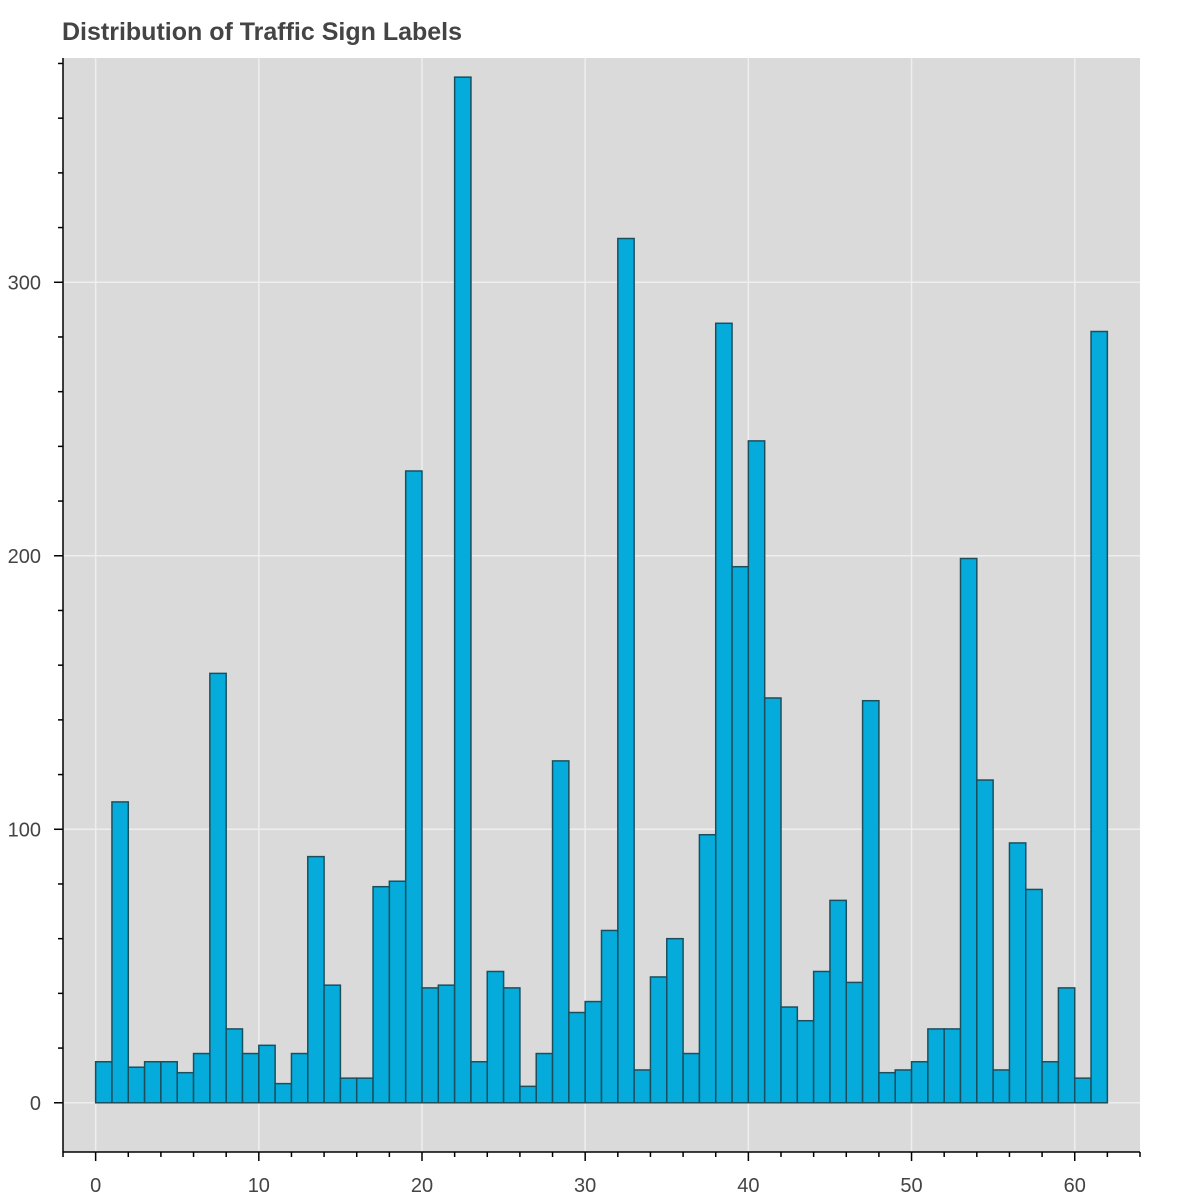 Image resolution: width=1200 pixels, height=1200 pixels. What do you see at coordinates (585, 1186) in the screenshot?
I see `x-tick-label: 30` at bounding box center [585, 1186].